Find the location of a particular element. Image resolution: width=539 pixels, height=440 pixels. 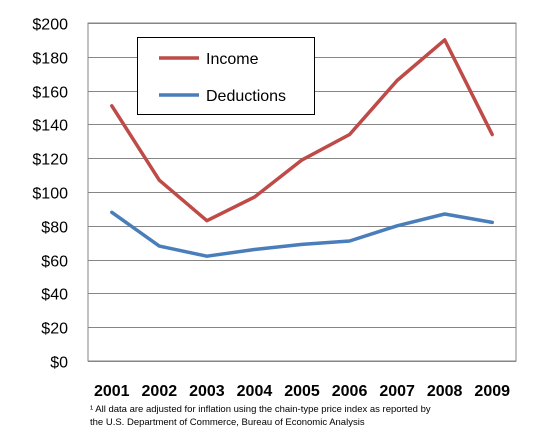

x-tick-label: 2004 is located at coordinates (255, 391).